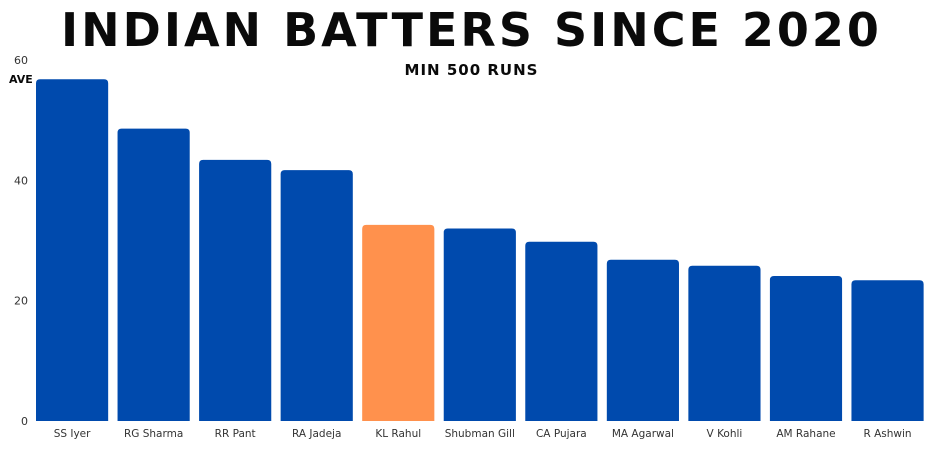 This screenshot has width=943, height=466. Describe the element at coordinates (21, 241) in the screenshot. I see `y-axis-ticks: 0 20 40 60` at that location.